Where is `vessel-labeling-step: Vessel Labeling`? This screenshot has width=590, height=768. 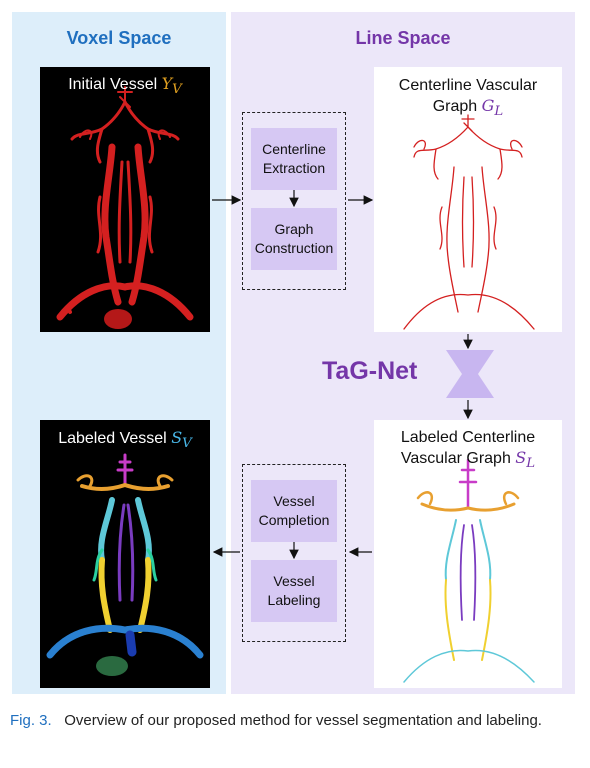 vessel-labeling-step: Vessel Labeling is located at coordinates (294, 591).